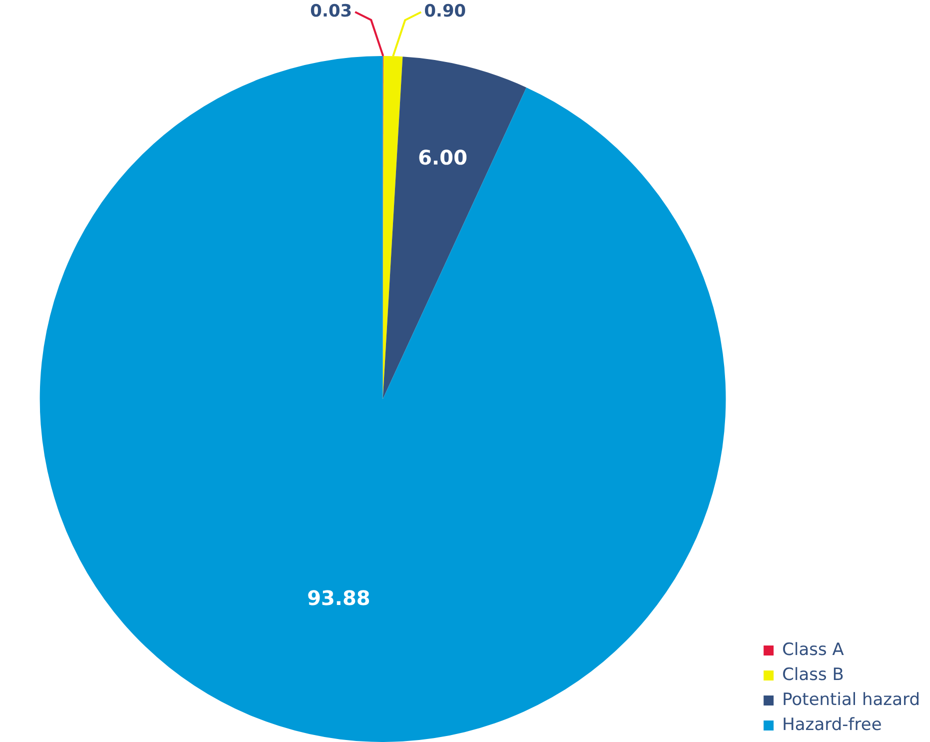 This screenshot has height=742, width=930. I want to click on legend-label: Class B, so click(813, 674).